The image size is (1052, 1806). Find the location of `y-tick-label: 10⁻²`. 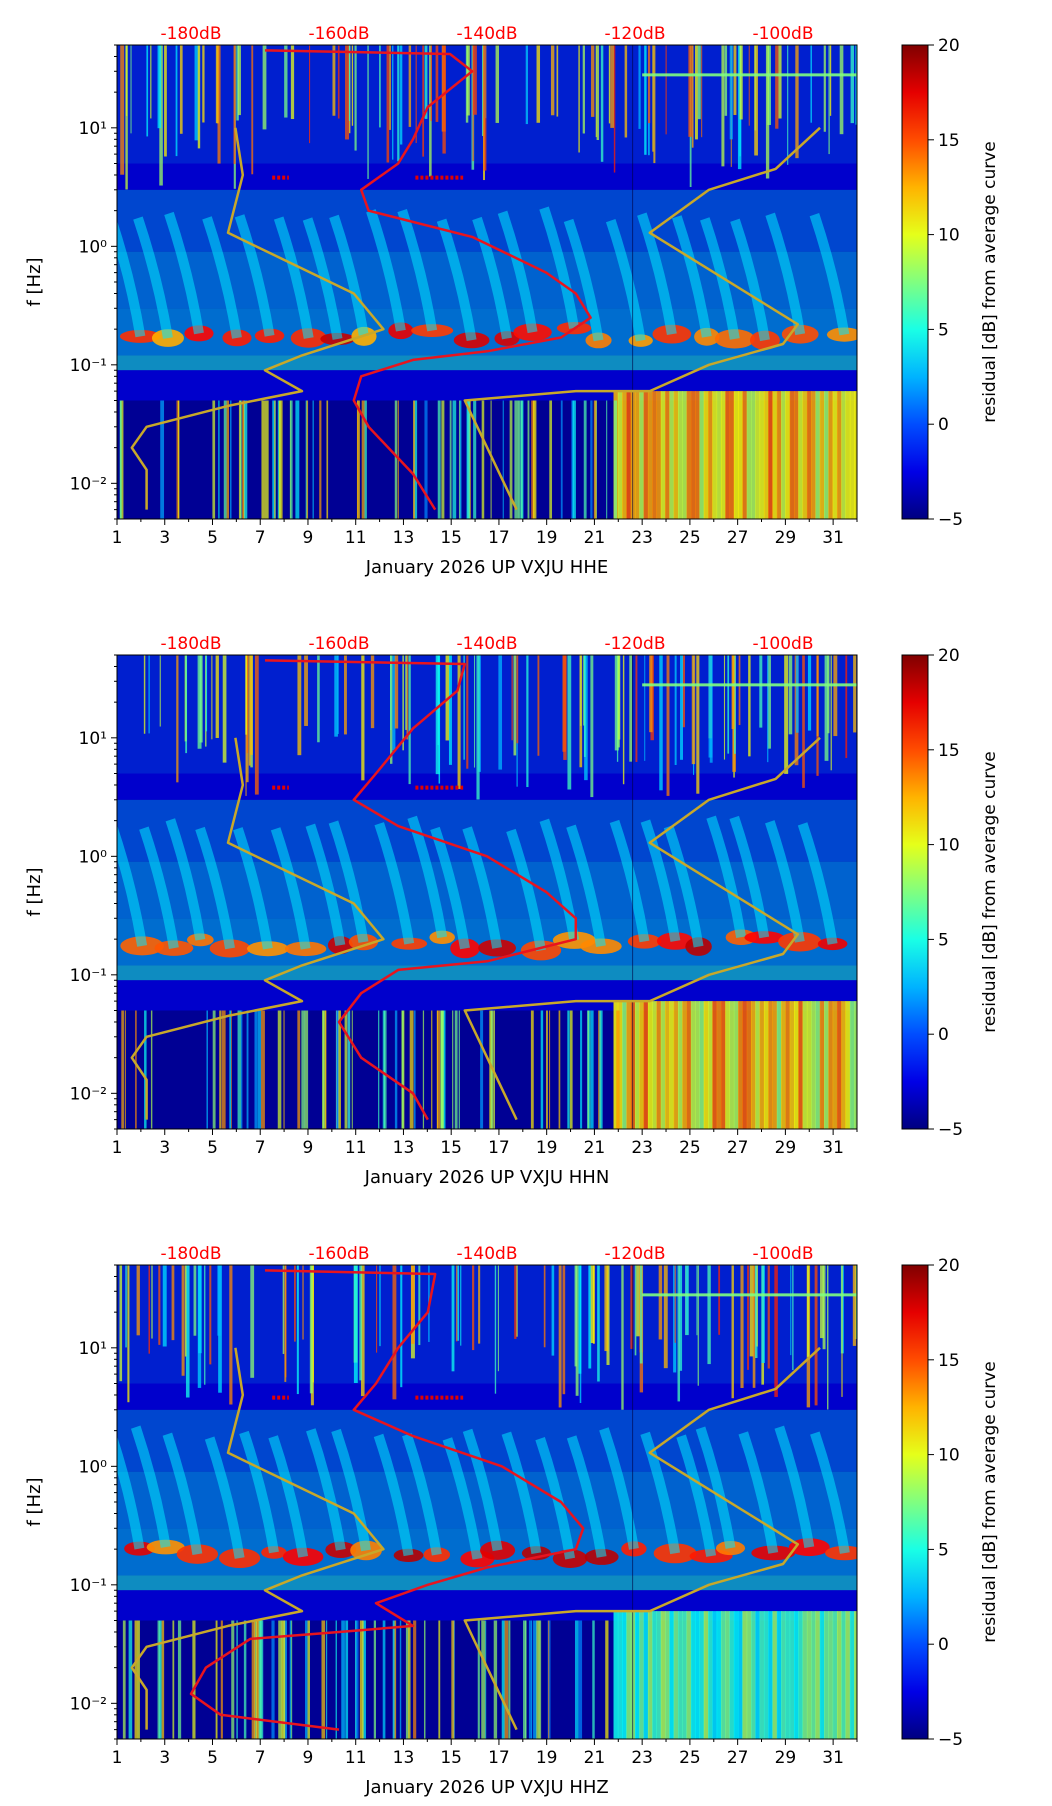

y-tick-label: 10⁻² is located at coordinates (88, 1704).